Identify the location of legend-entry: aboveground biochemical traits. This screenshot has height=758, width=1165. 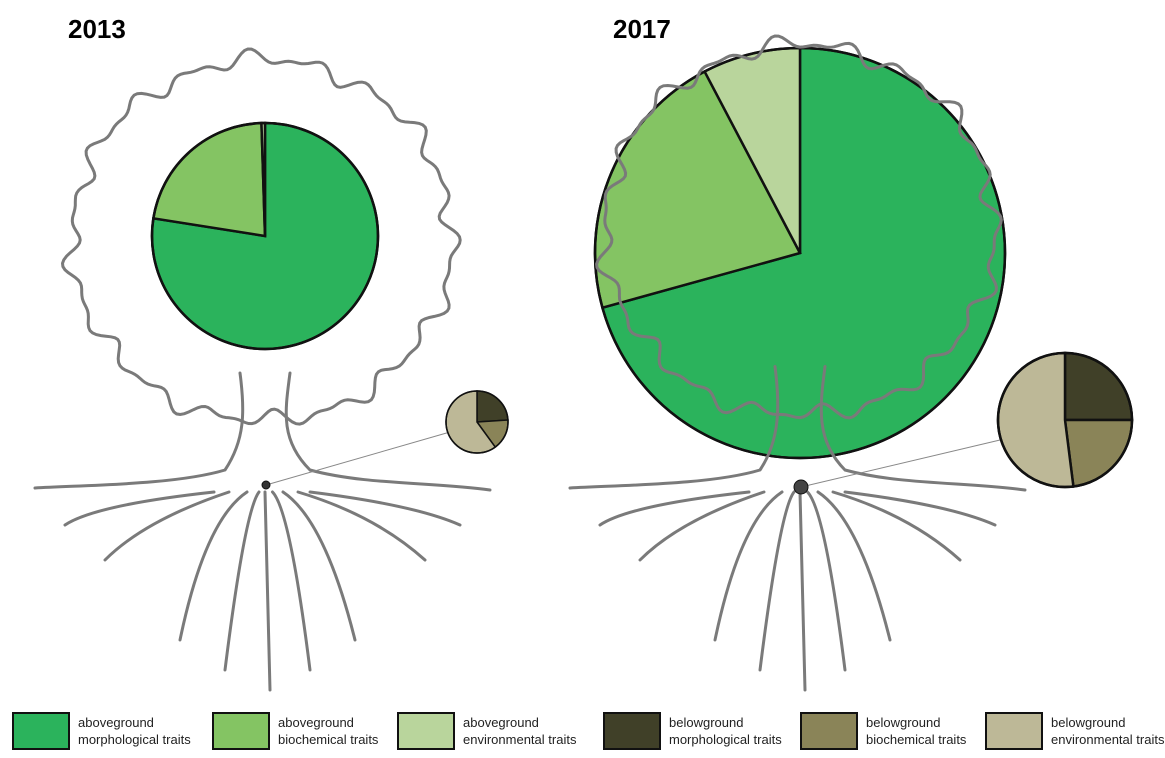
(307, 731).